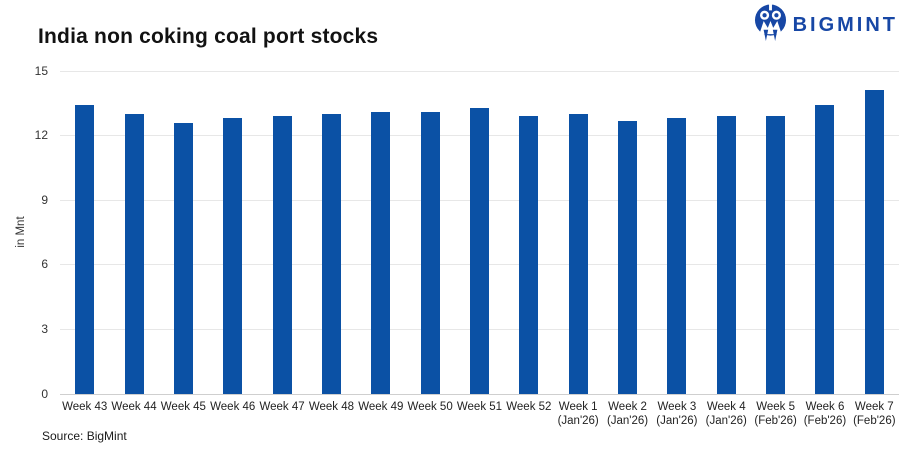  I want to click on y-axis-ticks: 0 3 6 9 12 15, so click(24, 232).